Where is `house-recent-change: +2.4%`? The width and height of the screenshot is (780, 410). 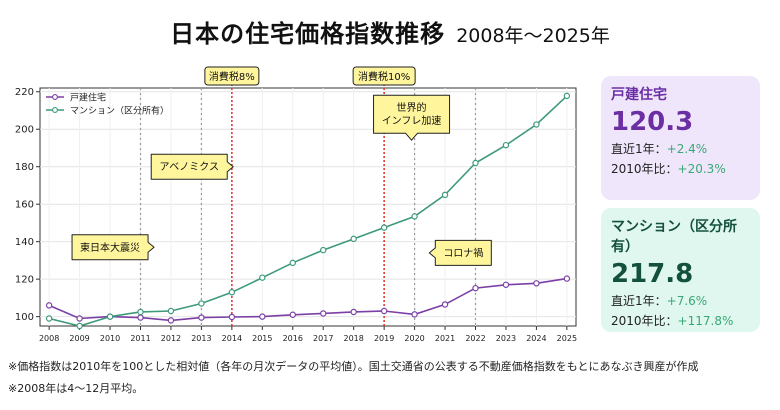
house-recent-change: +2.4% is located at coordinates (687, 149).